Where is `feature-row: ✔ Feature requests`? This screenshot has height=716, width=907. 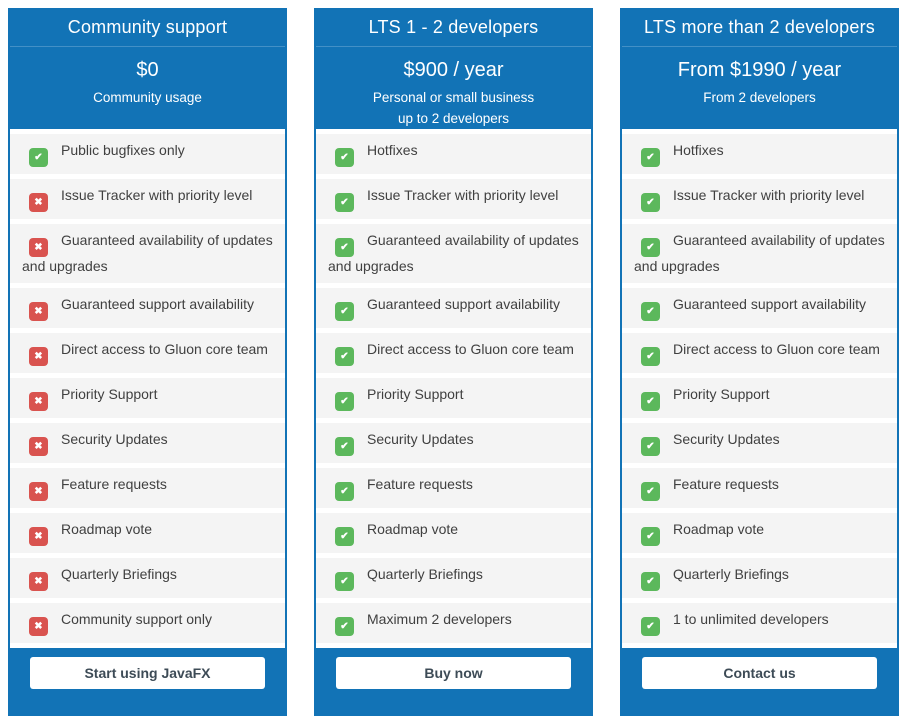
feature-row: ✔ Feature requests is located at coordinates (453, 488).